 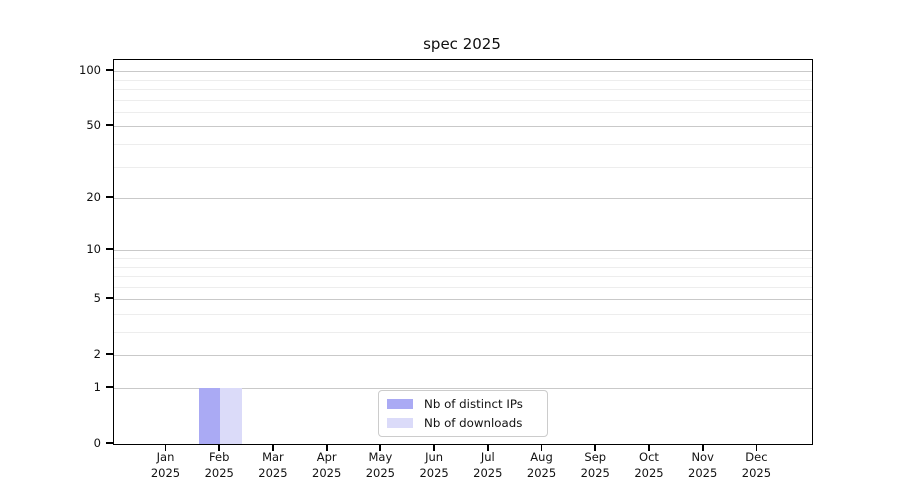 What do you see at coordinates (219, 465) in the screenshot?
I see `x-tick-label: Feb 2025` at bounding box center [219, 465].